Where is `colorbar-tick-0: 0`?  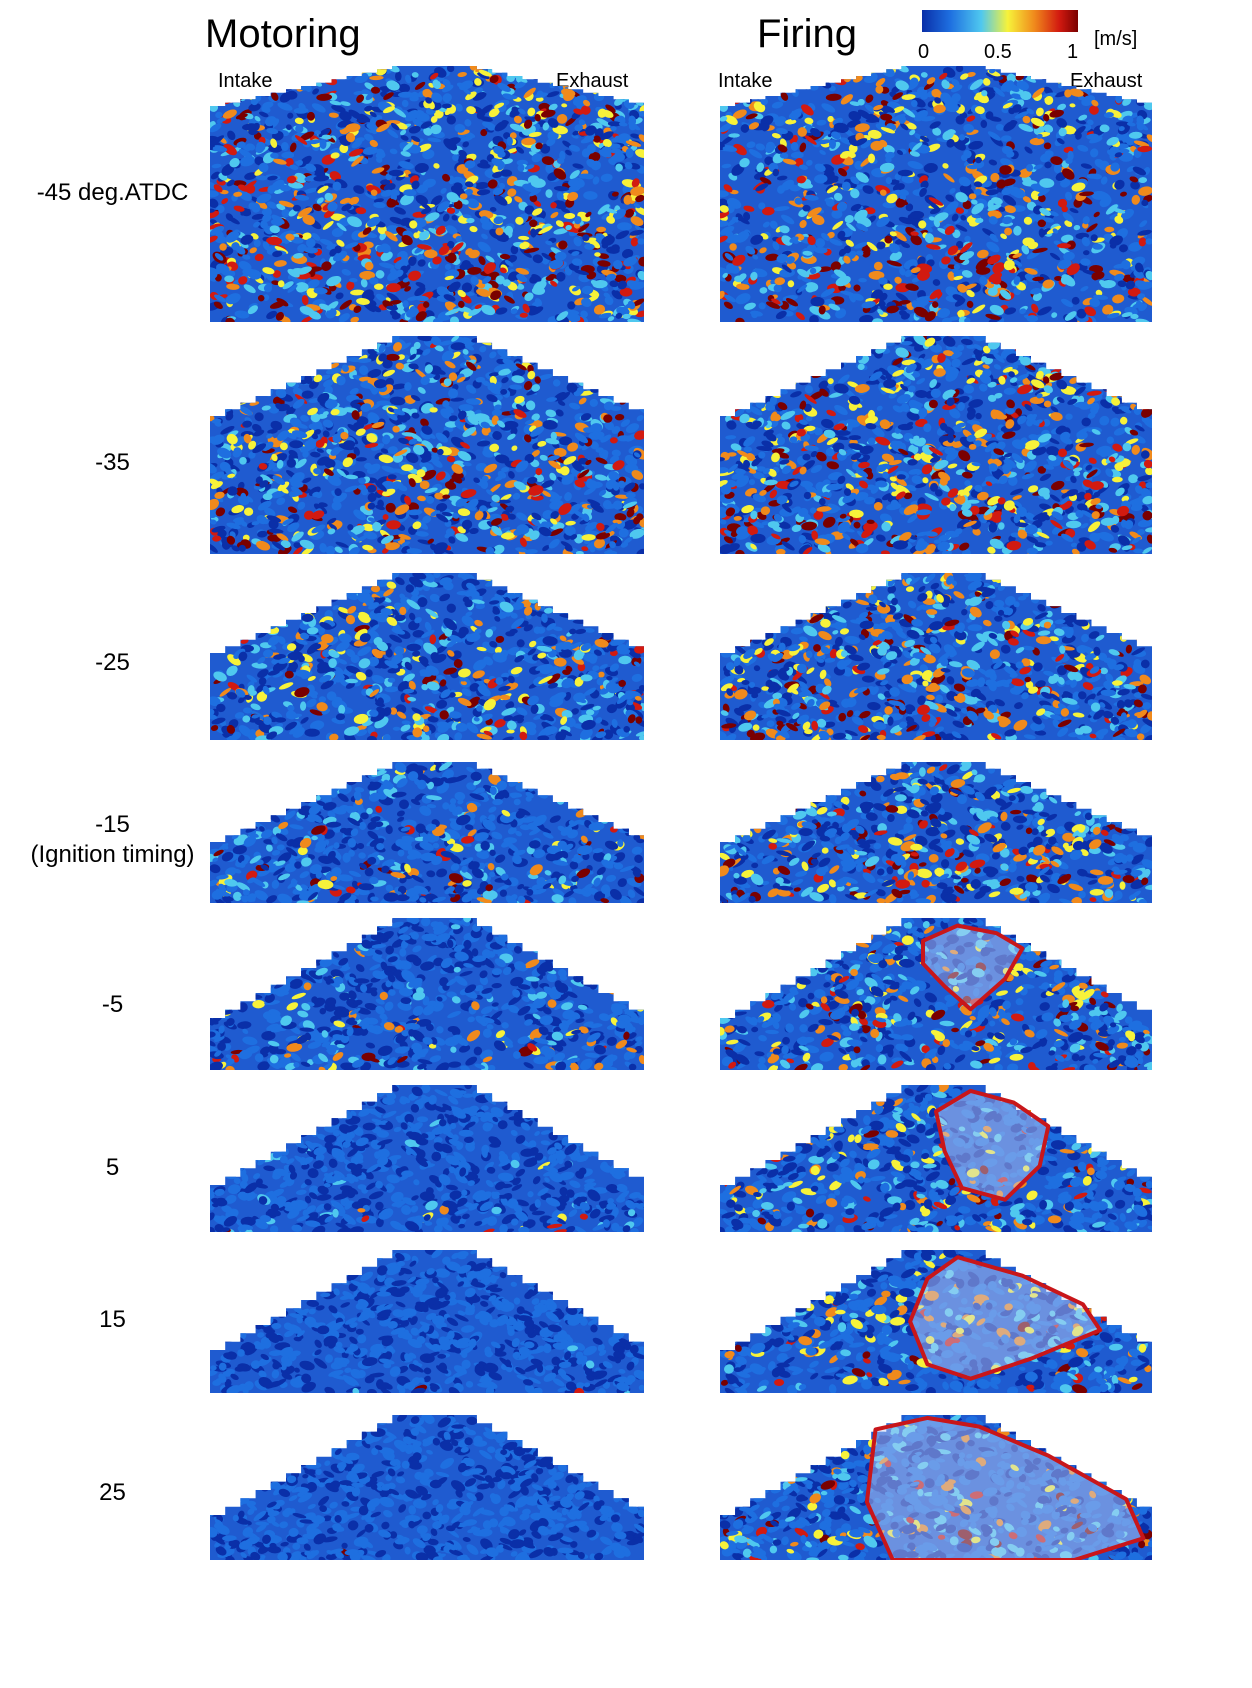
colorbar-tick-0: 0 is located at coordinates (924, 52).